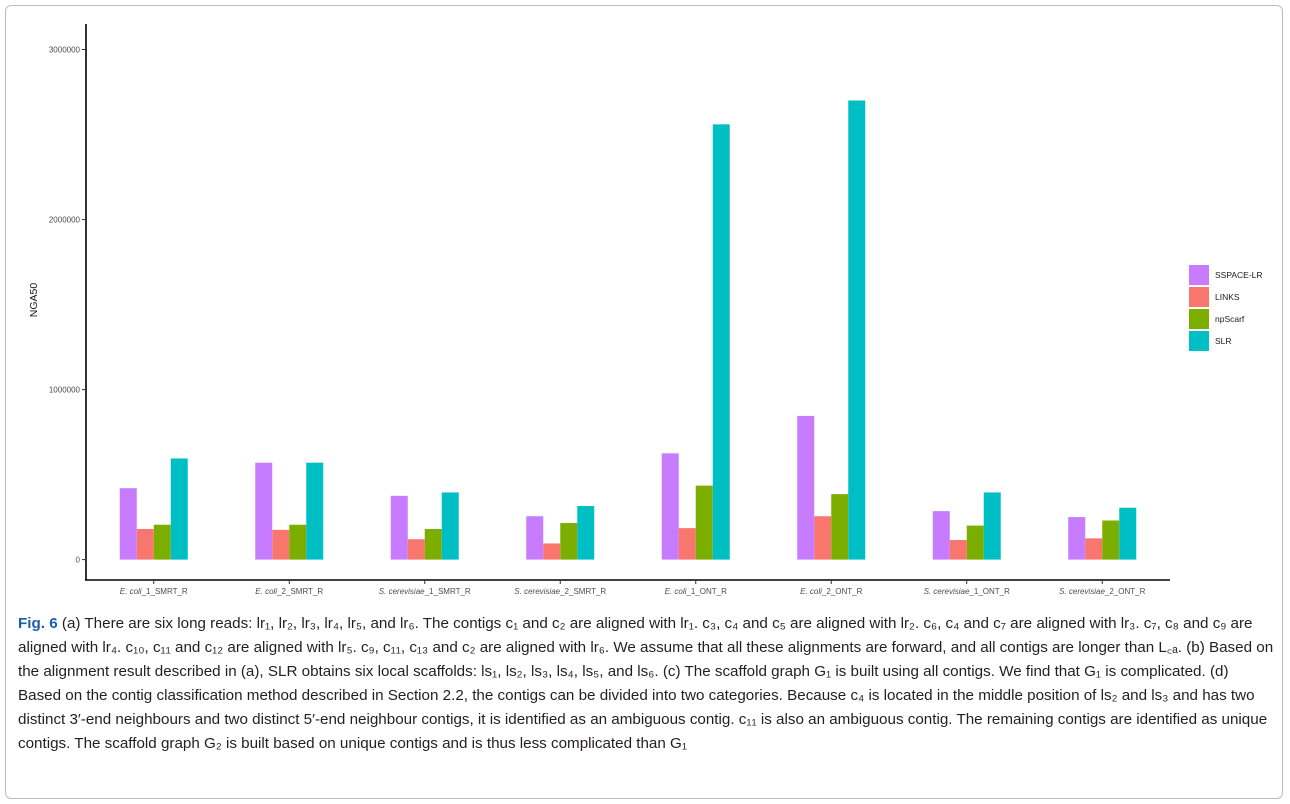 This screenshot has width=1290, height=804. What do you see at coordinates (1223, 341) in the screenshot?
I see `legend-label: SLR` at bounding box center [1223, 341].